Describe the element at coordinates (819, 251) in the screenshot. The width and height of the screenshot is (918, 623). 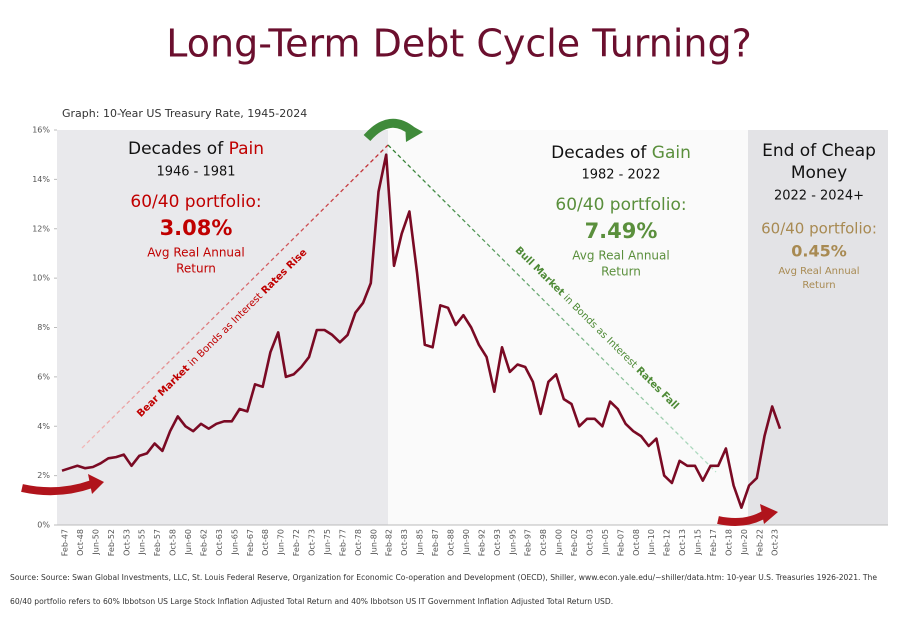
I see `cheap-return: 0.45%` at that location.